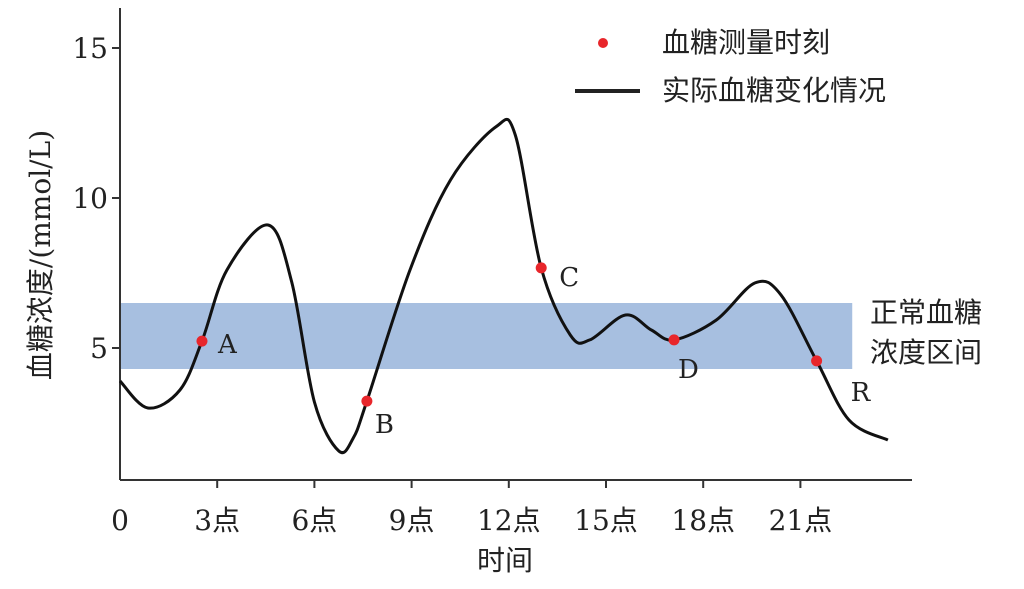 This screenshot has height=589, width=1024. I want to click on y-tick-label: 10, so click(90, 198).